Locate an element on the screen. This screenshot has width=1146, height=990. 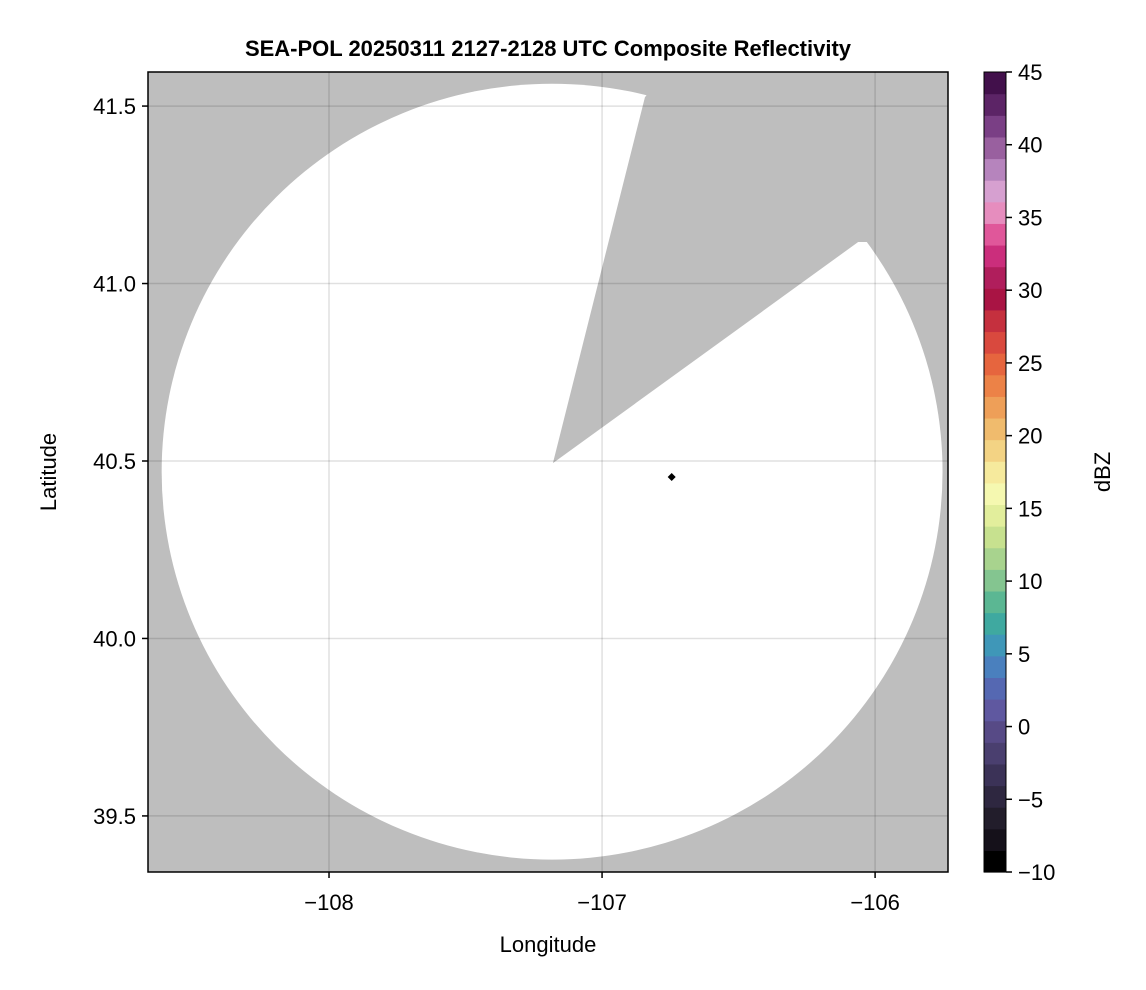
colorbar-tick-label: 5 is located at coordinates (1024, 654).